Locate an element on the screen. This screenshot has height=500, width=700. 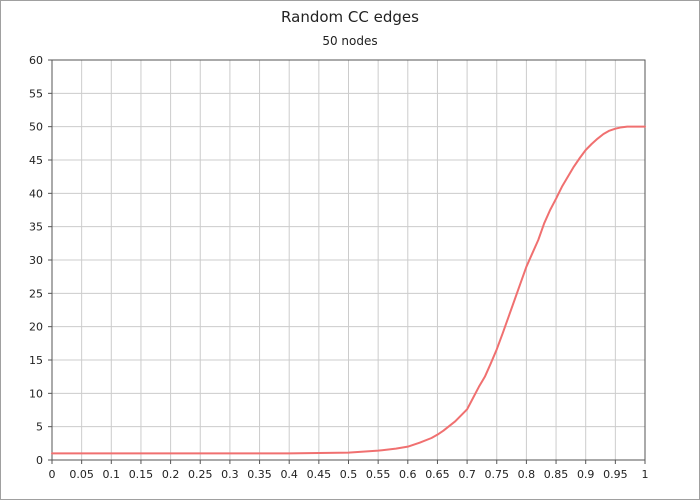
chart-title: Random CC edges is located at coordinates (350, 17).